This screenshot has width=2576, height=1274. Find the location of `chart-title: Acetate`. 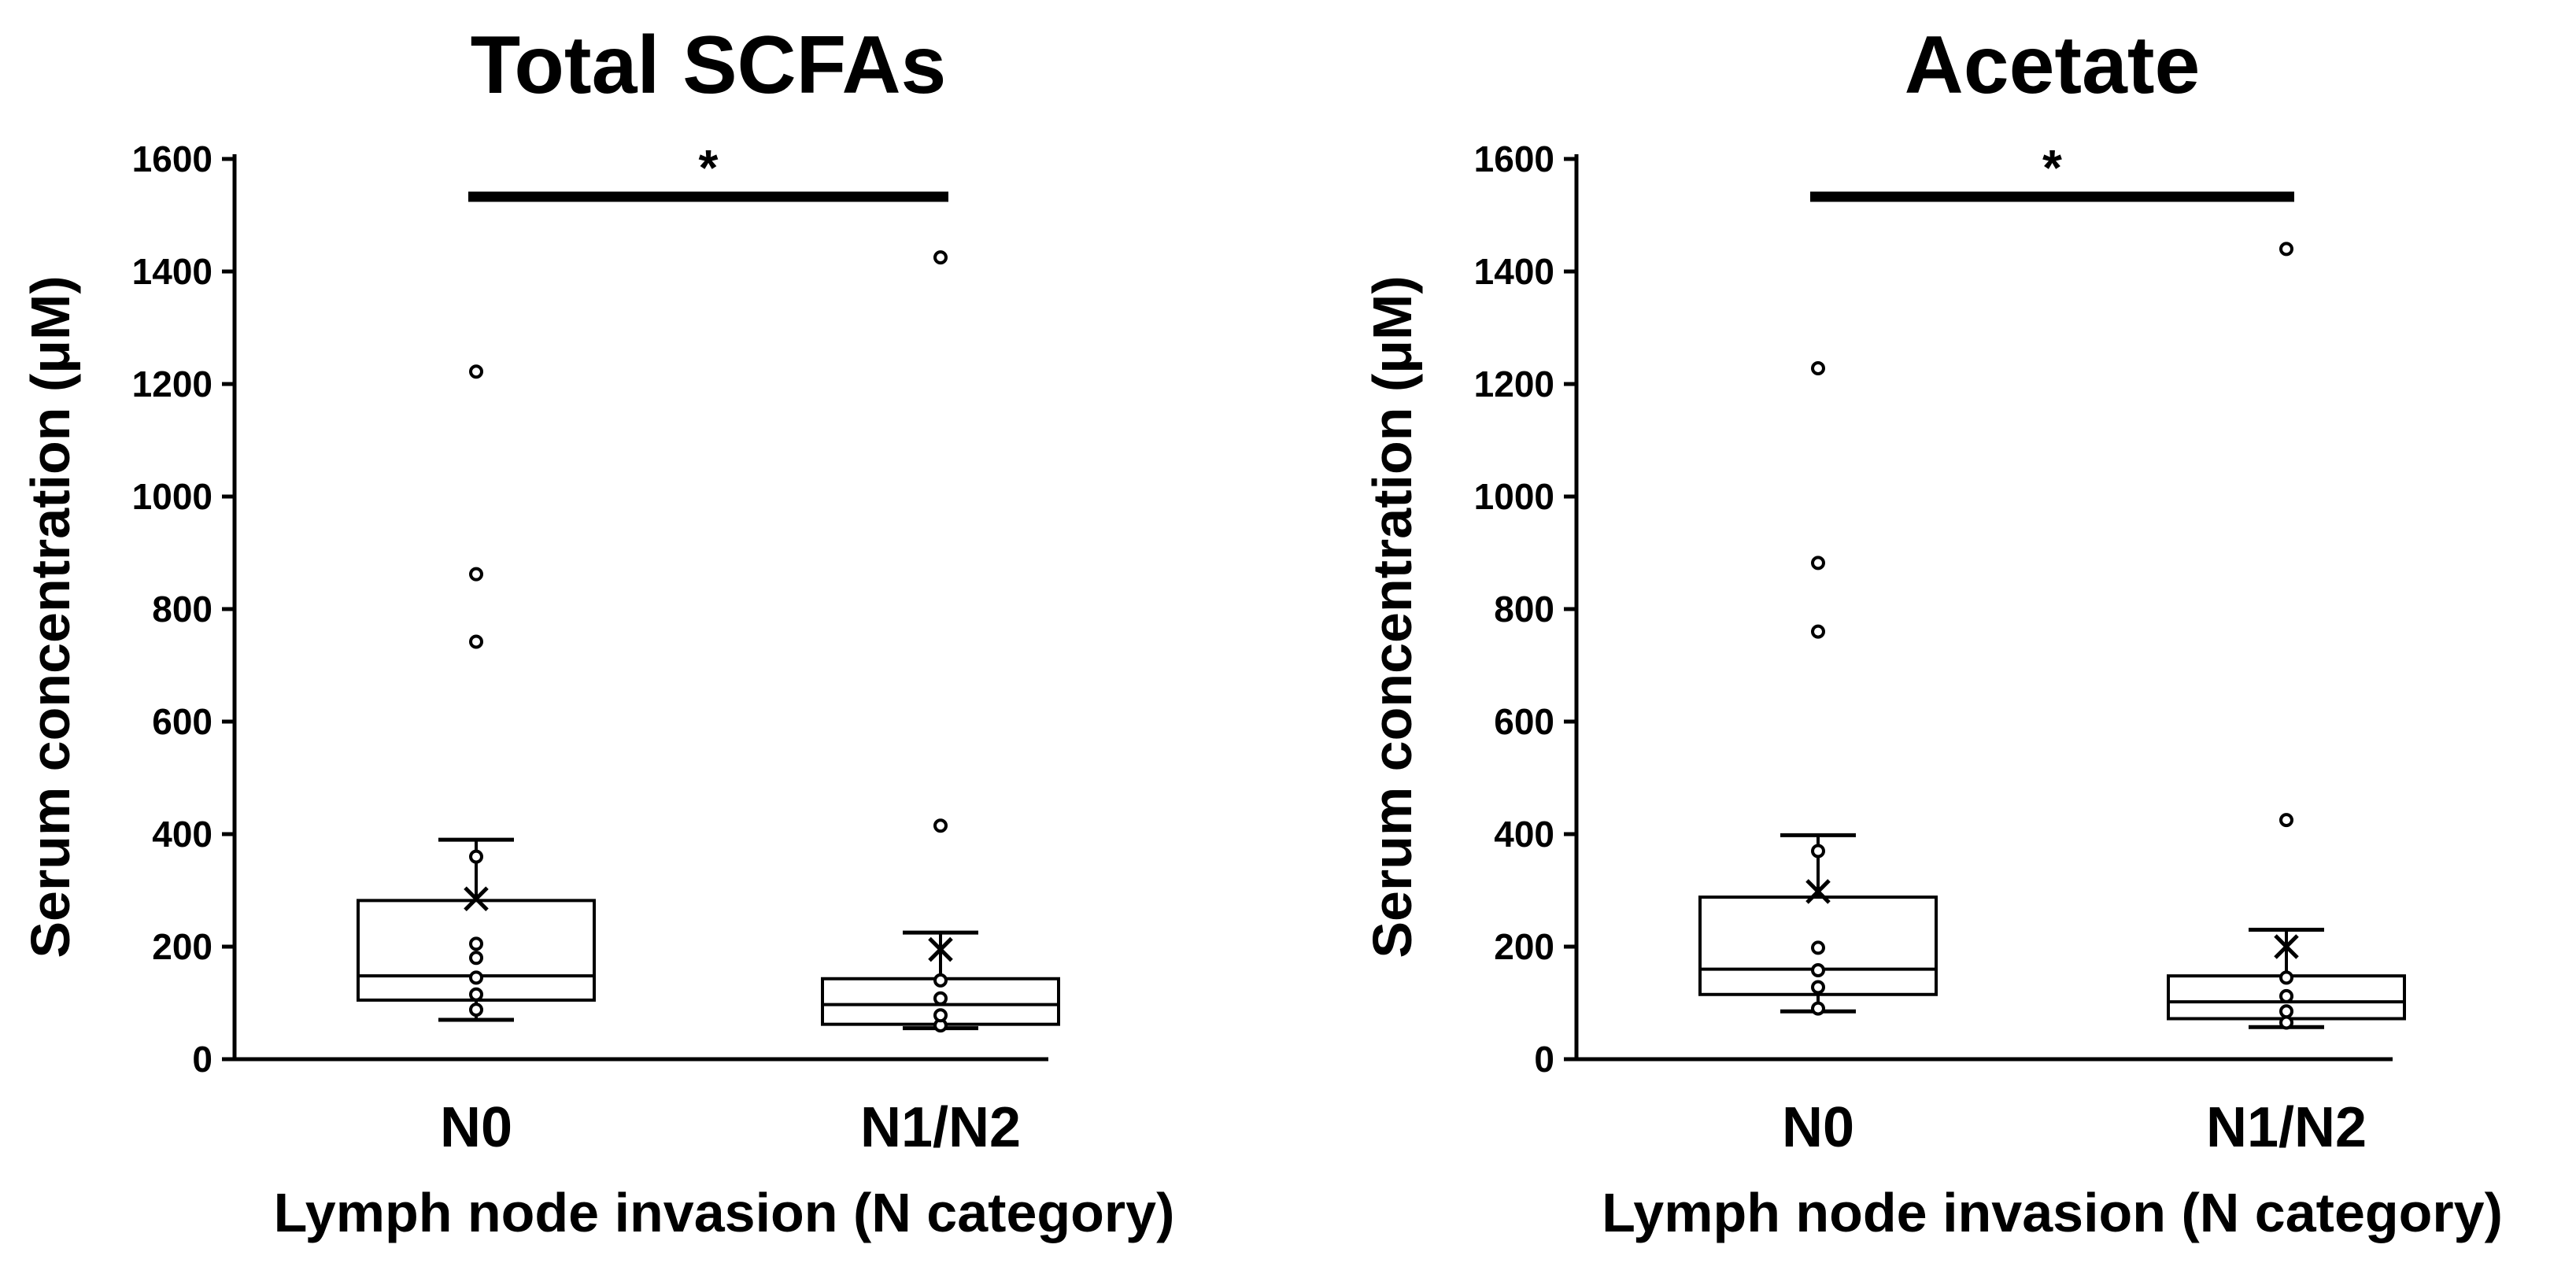

chart-title: Acetate is located at coordinates (2053, 65).